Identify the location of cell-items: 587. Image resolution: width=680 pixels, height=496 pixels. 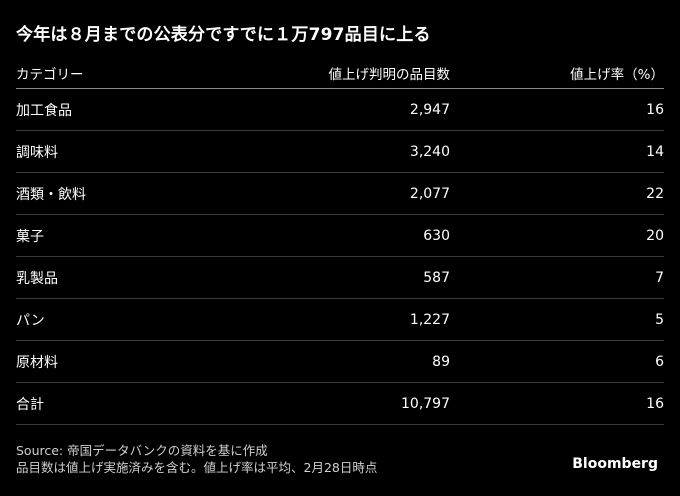
(436, 277).